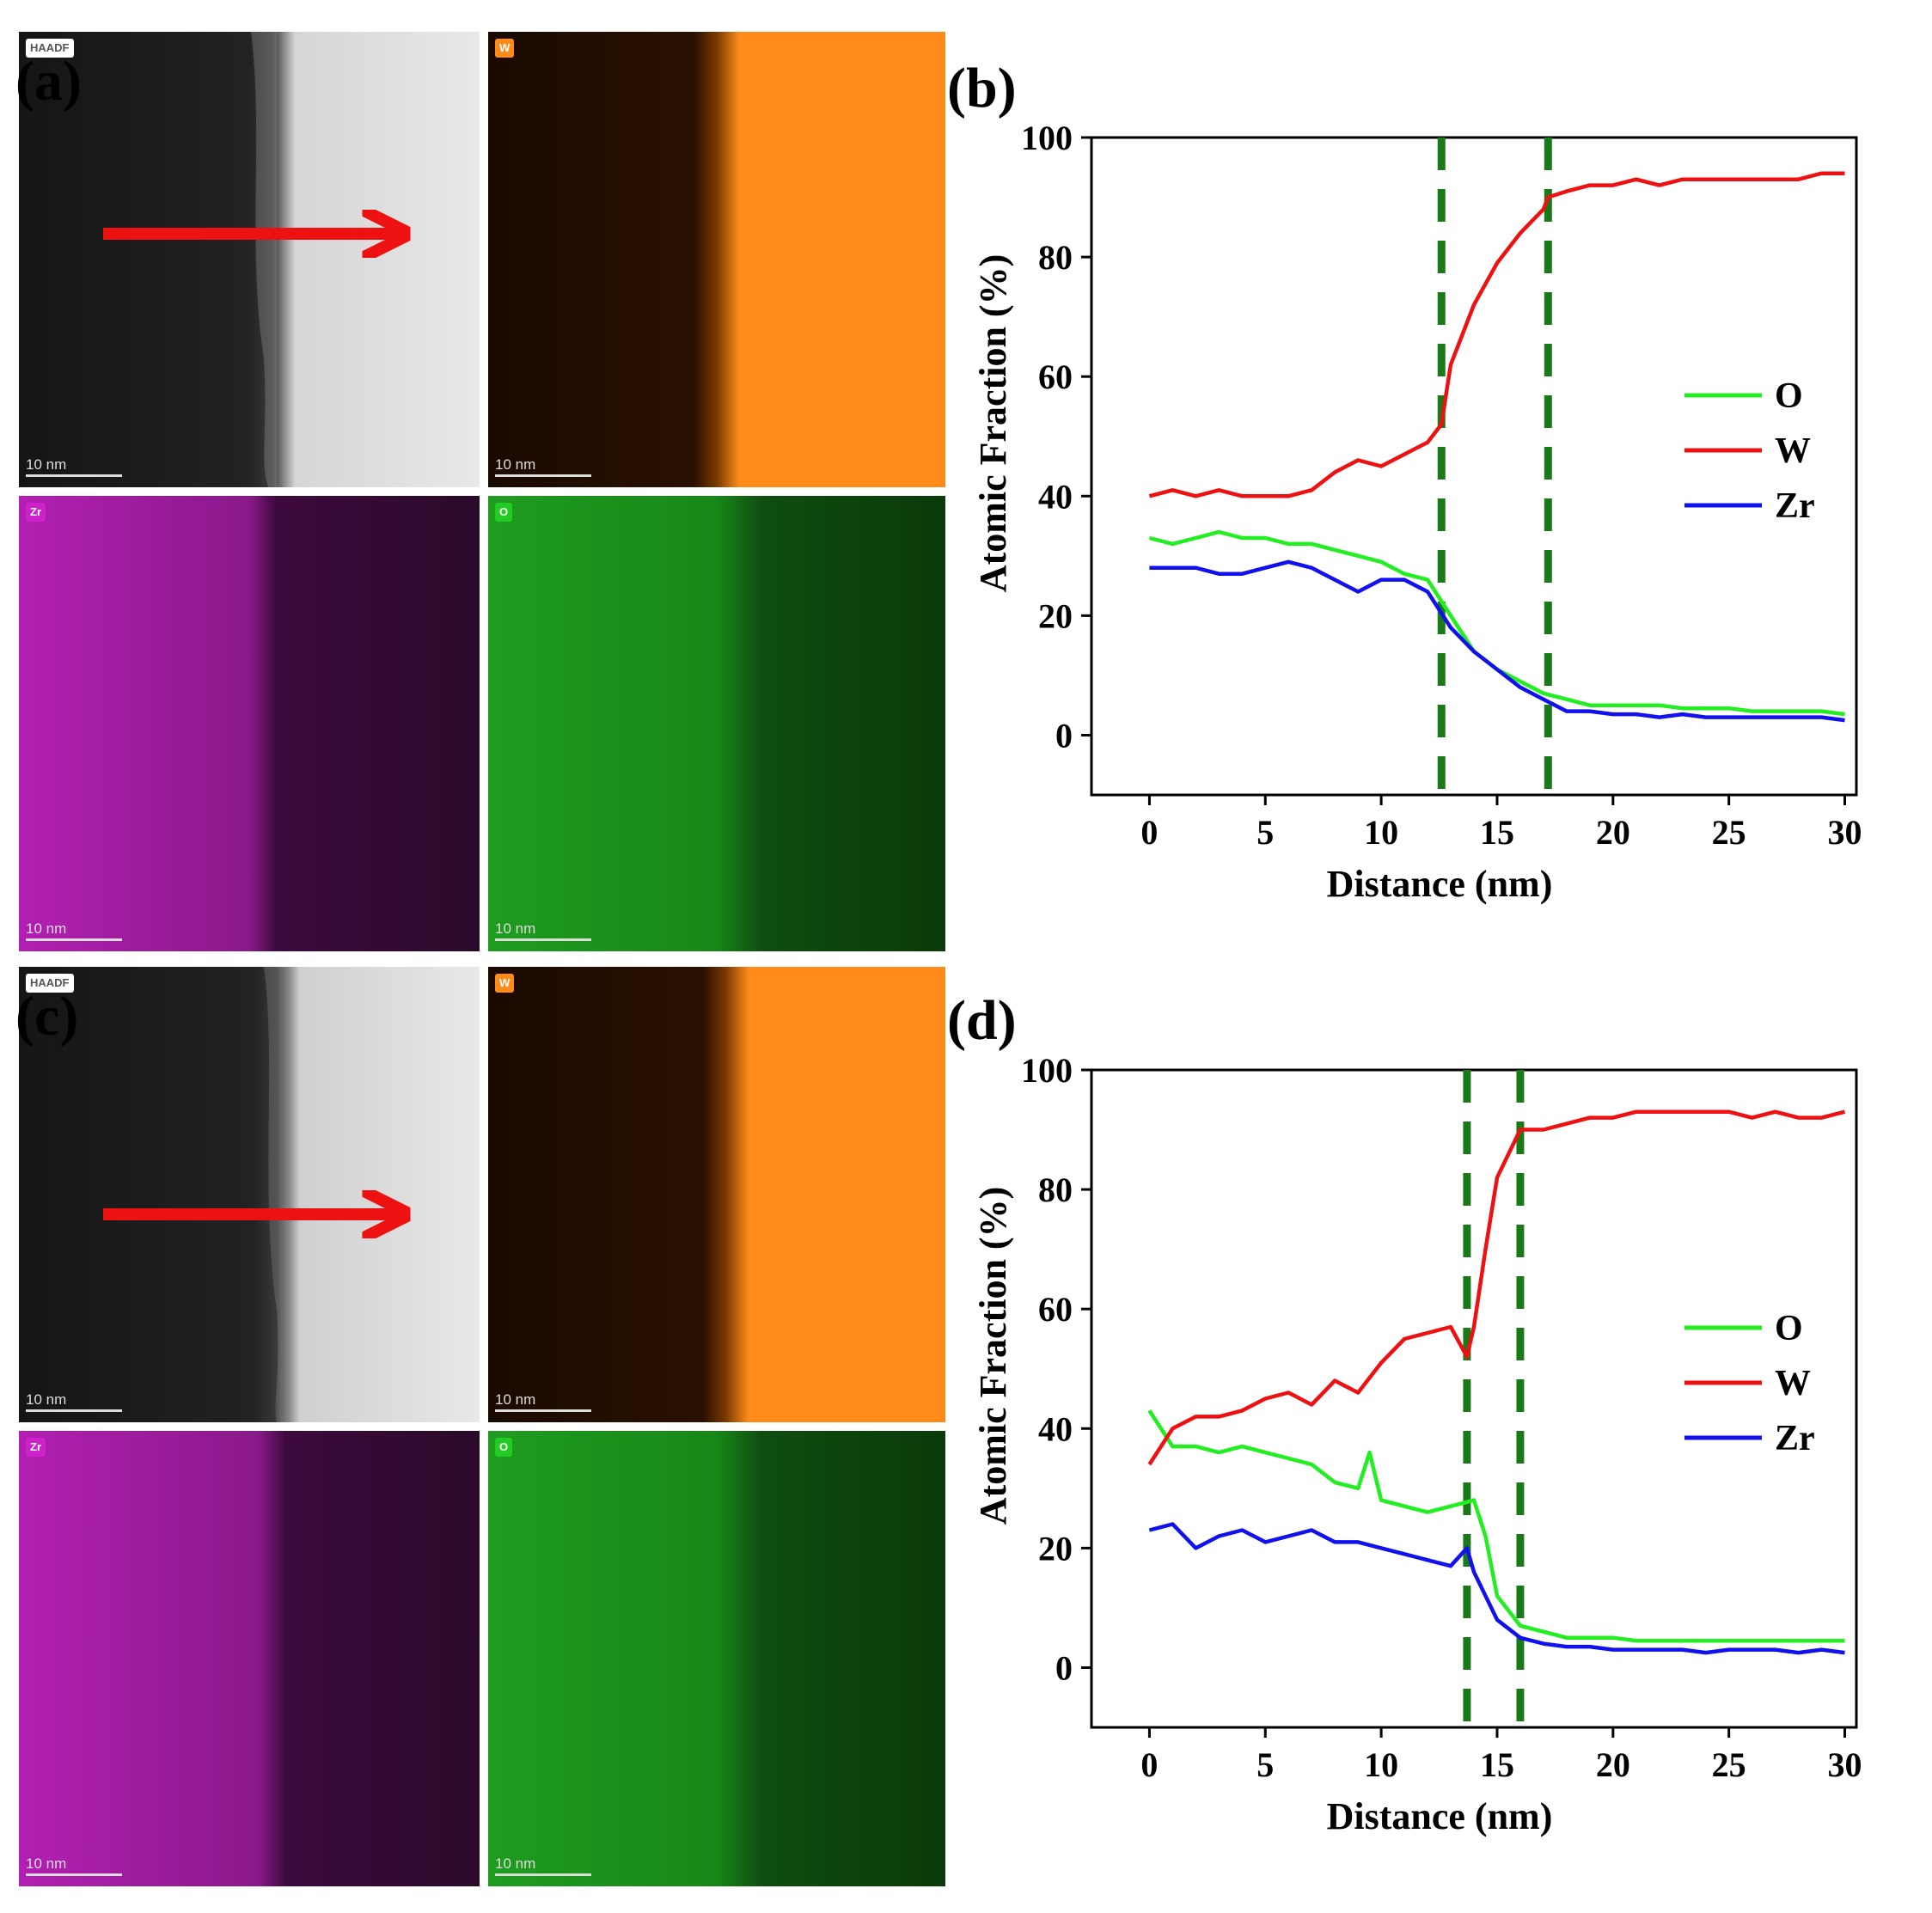  I want to click on haadf-image-c: HAADF 10 nm, so click(249, 1194).